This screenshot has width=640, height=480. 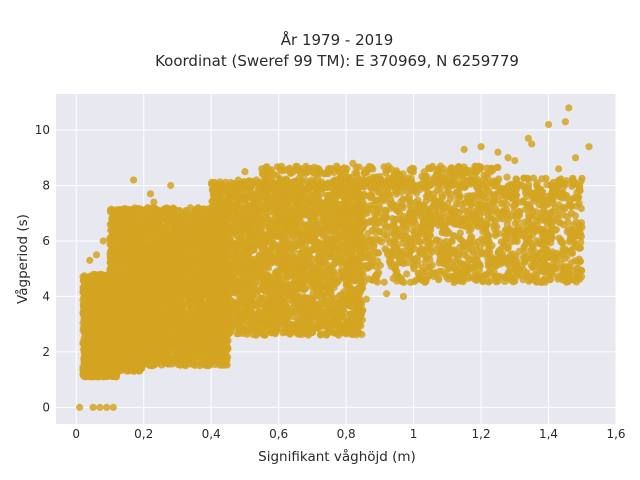 What do you see at coordinates (337, 39) in the screenshot?
I see `chart-title-line1: År 1979 - 2019` at bounding box center [337, 39].